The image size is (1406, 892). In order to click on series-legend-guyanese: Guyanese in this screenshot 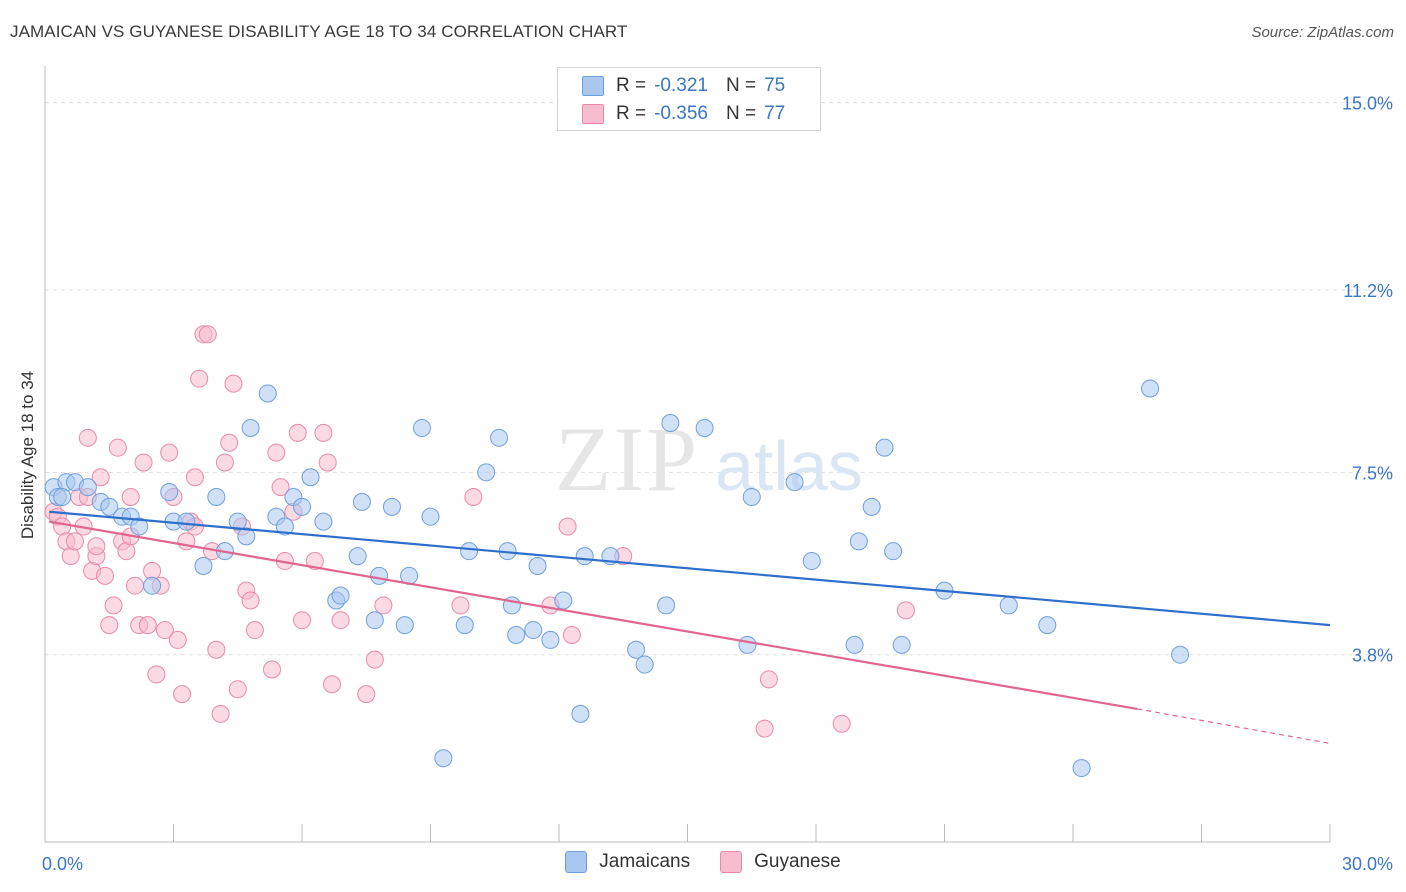, I will do `click(780, 862)`.